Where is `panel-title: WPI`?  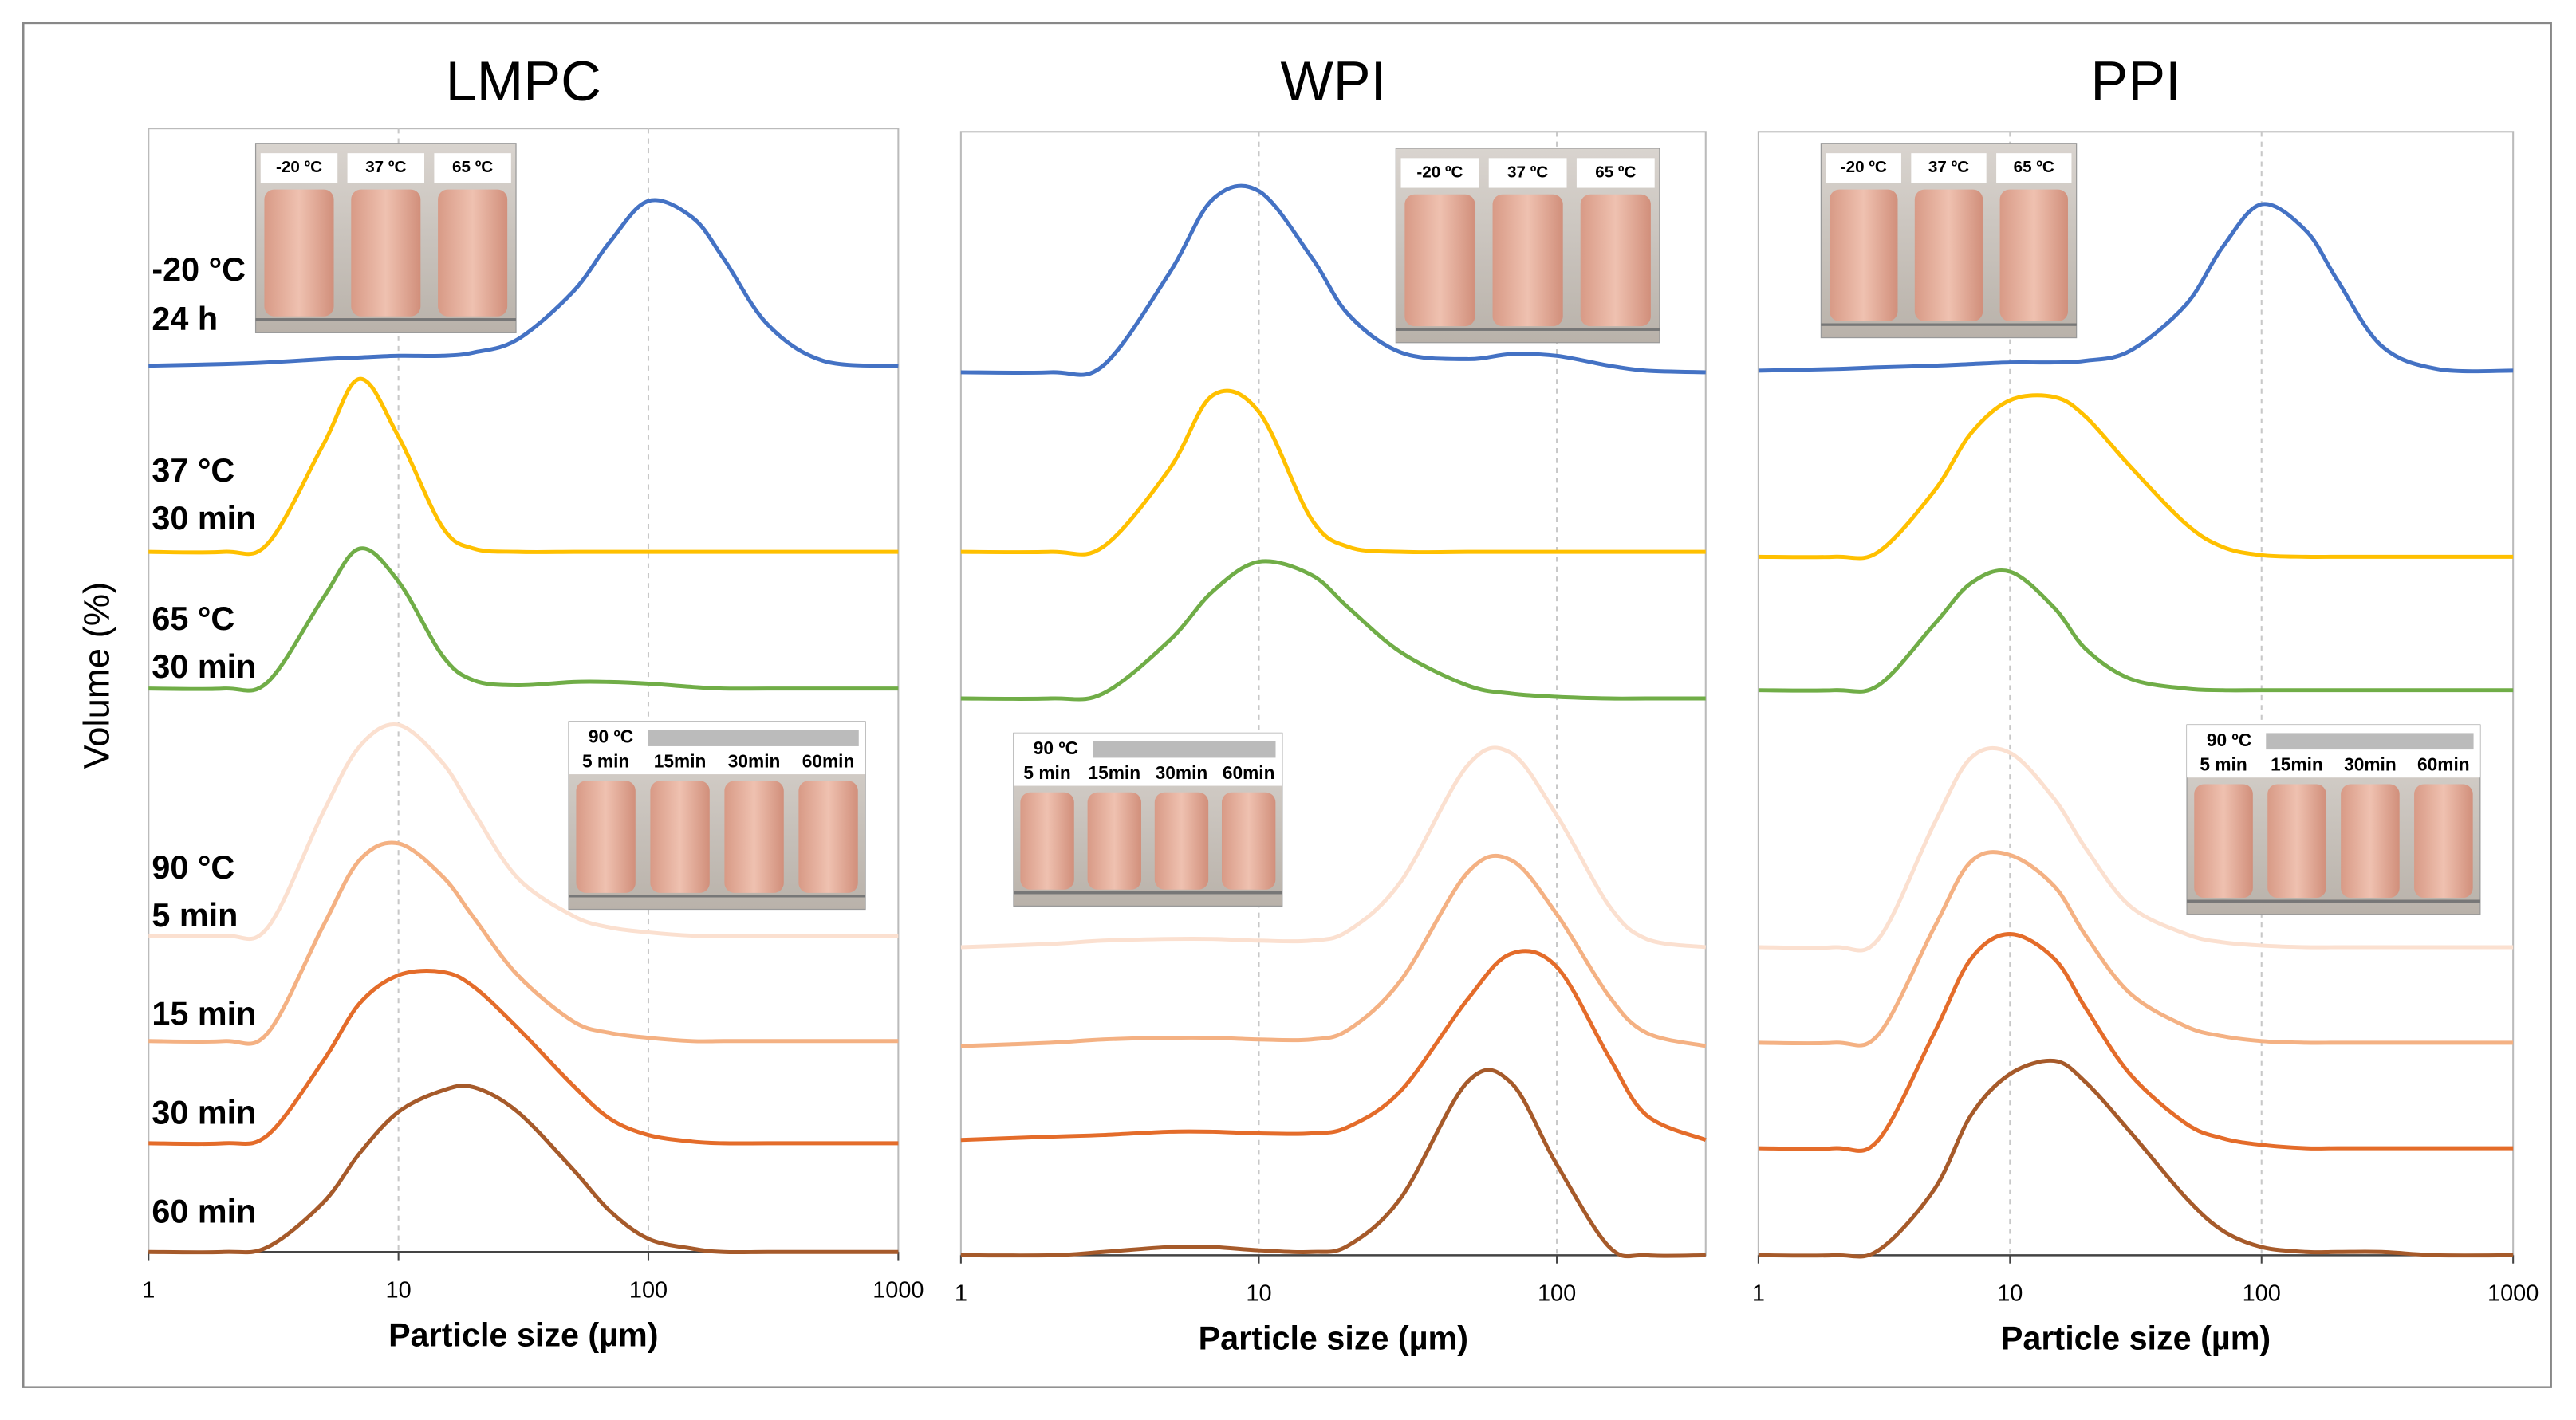
panel-title: WPI is located at coordinates (1333, 80).